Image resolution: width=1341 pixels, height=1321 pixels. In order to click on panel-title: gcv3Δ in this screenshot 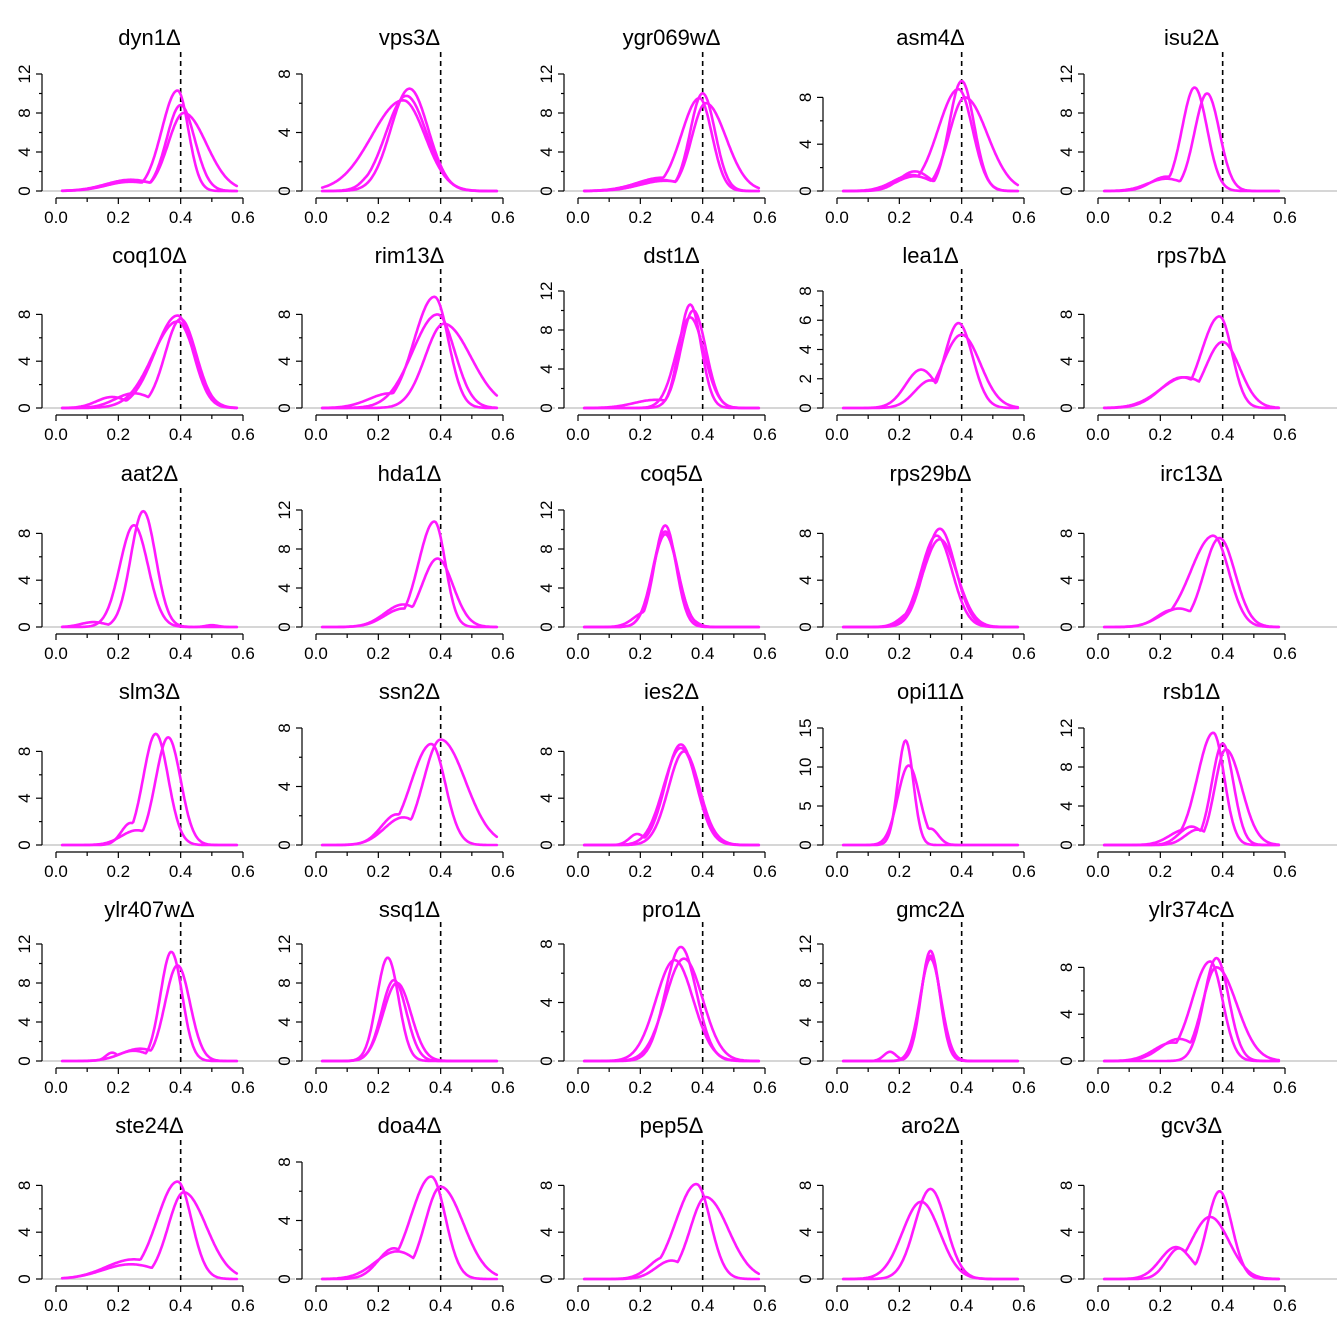, I will do `click(1191, 1125)`.